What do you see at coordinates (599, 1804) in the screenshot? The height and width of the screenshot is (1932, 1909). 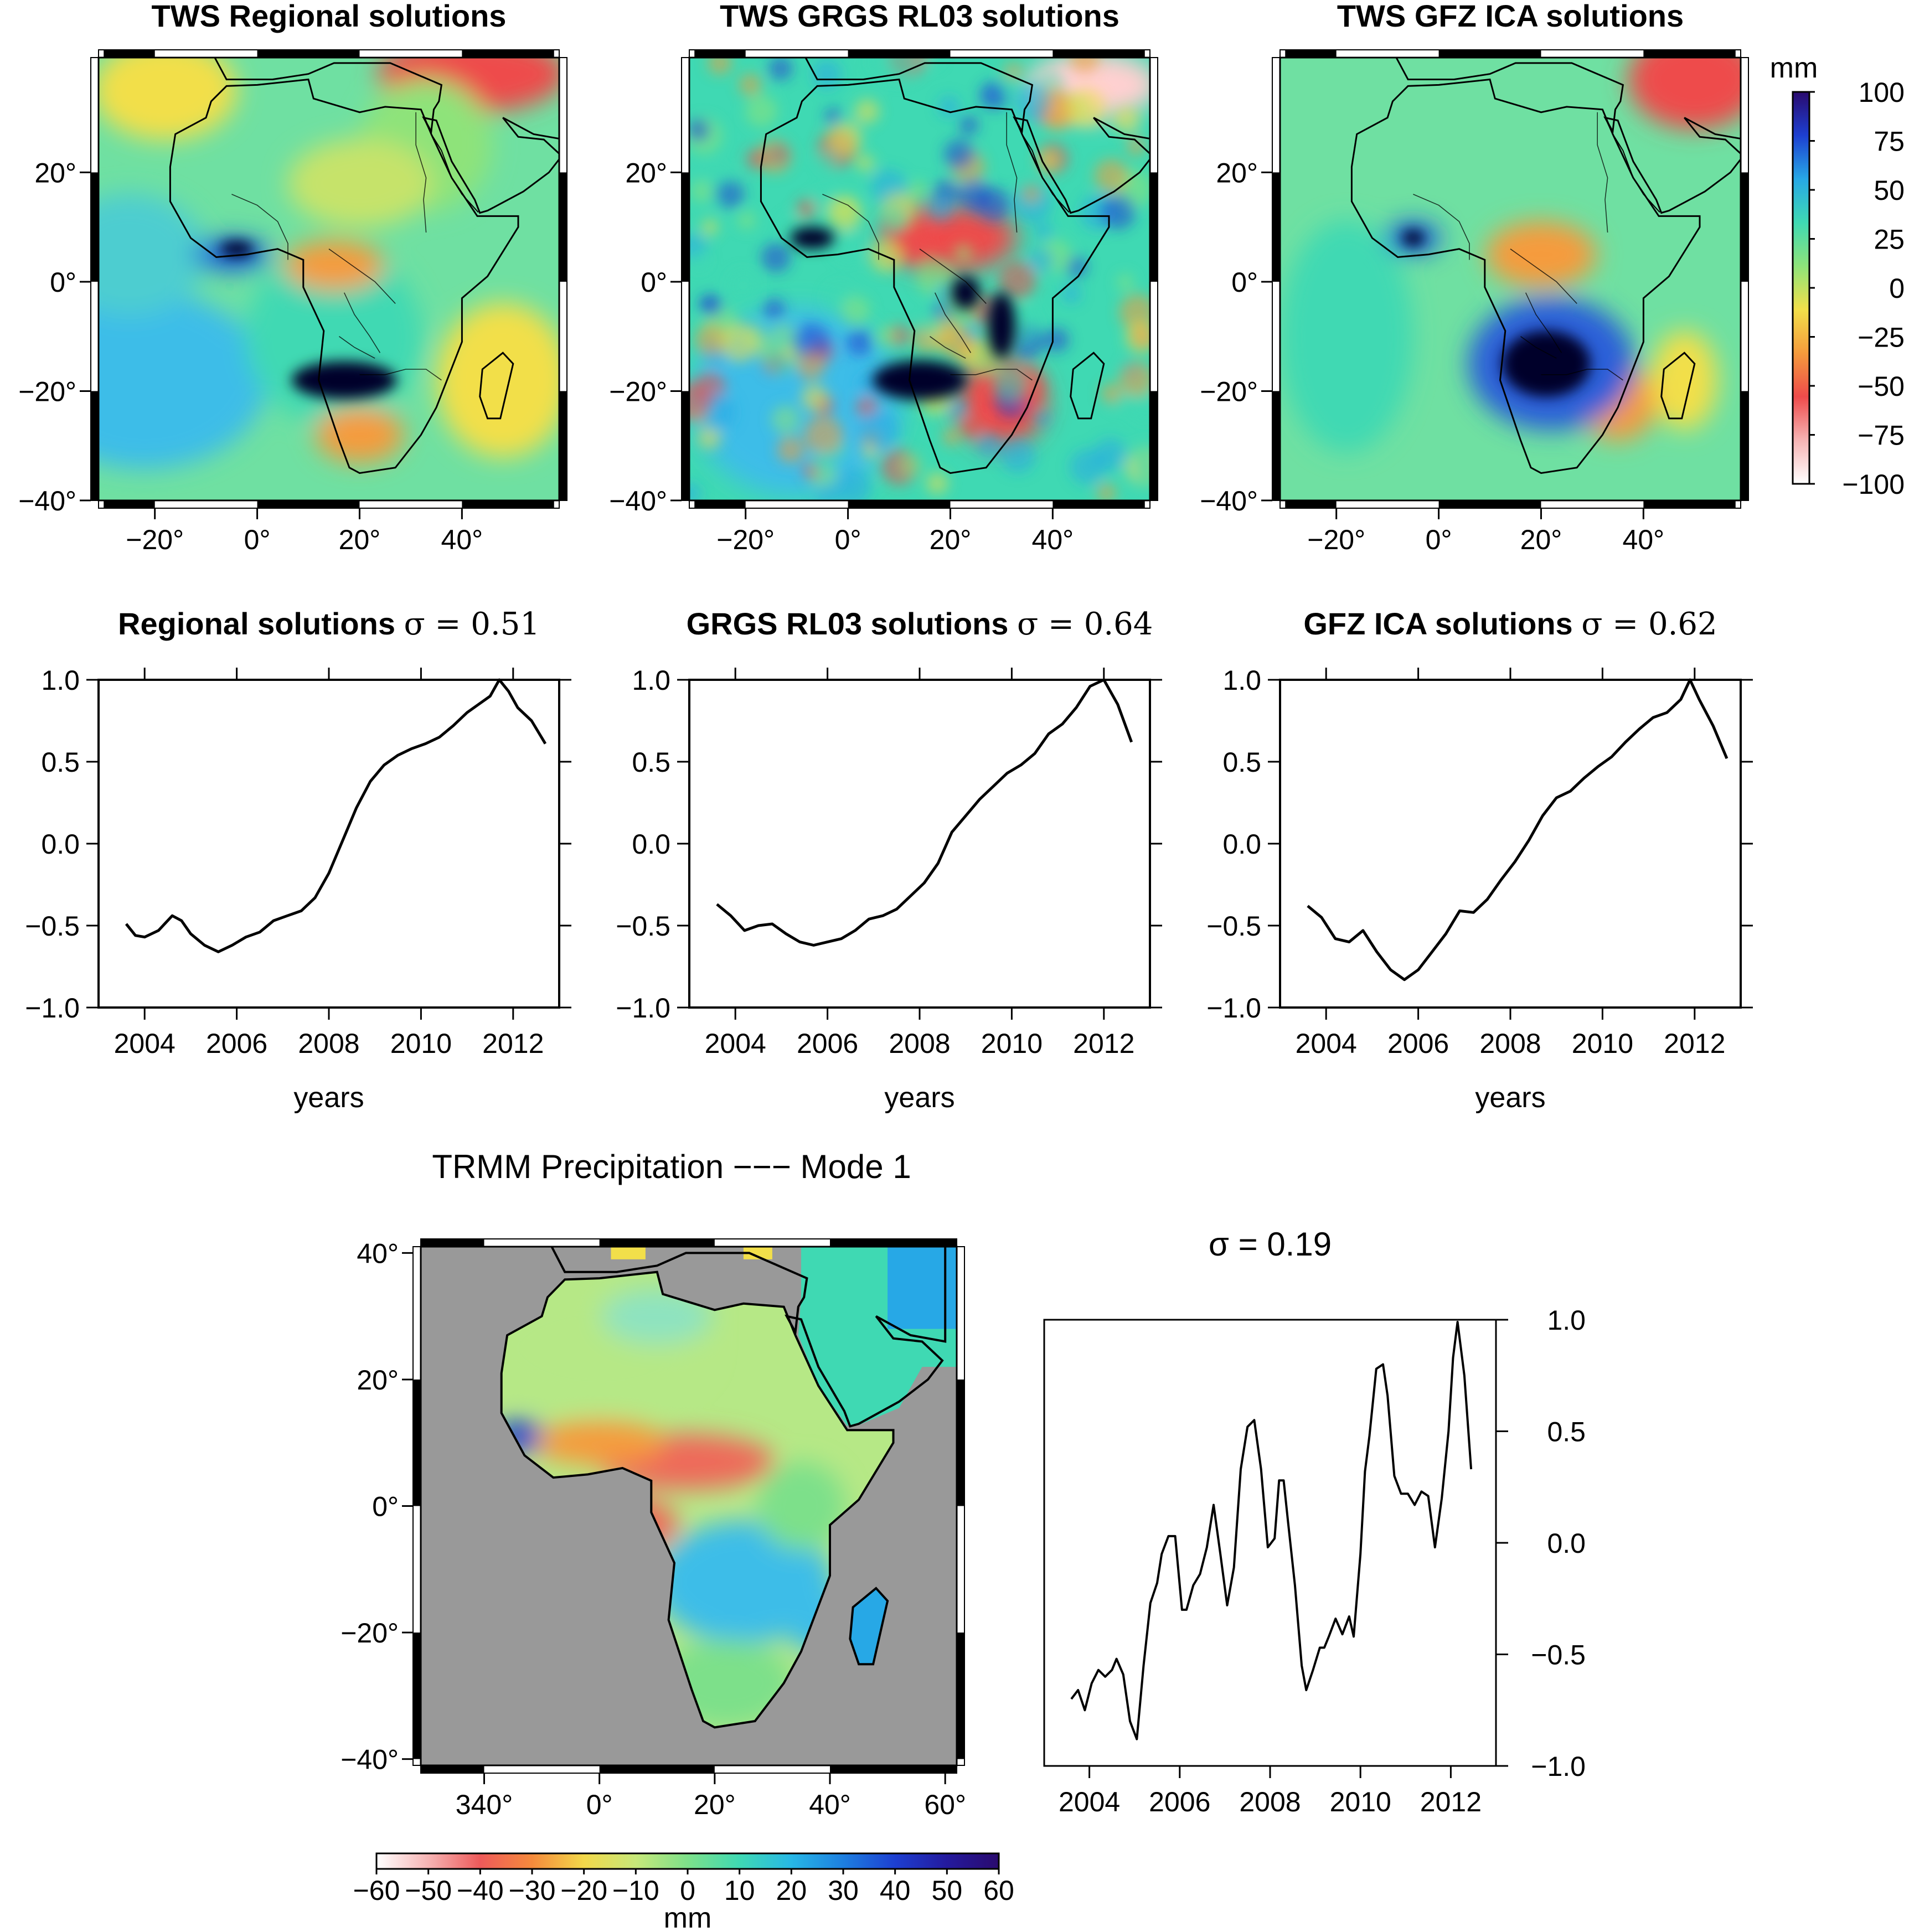 I see `trmm-lon-tick-label: 0°` at bounding box center [599, 1804].